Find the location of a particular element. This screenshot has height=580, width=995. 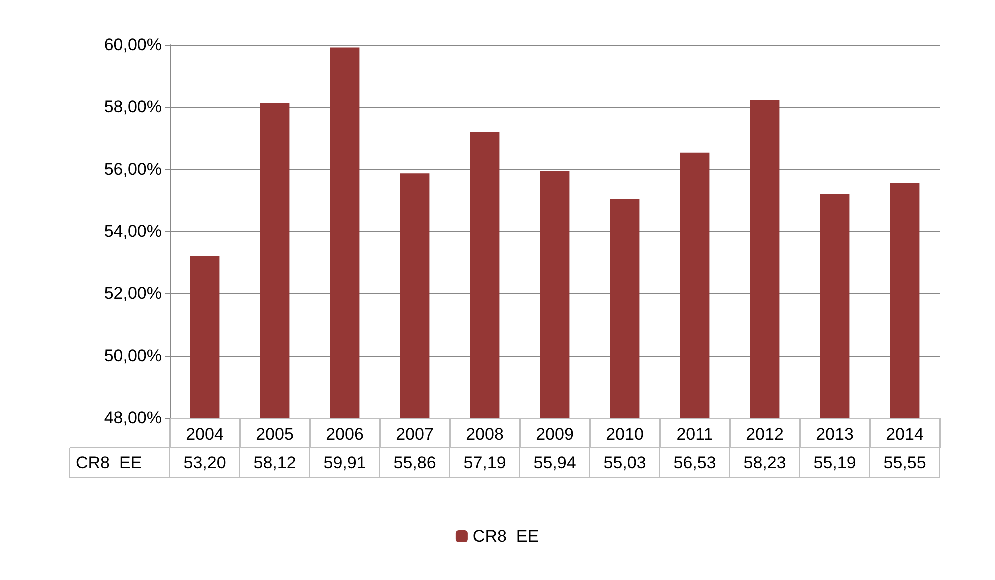

data-label: 53,20 is located at coordinates (205, 463).